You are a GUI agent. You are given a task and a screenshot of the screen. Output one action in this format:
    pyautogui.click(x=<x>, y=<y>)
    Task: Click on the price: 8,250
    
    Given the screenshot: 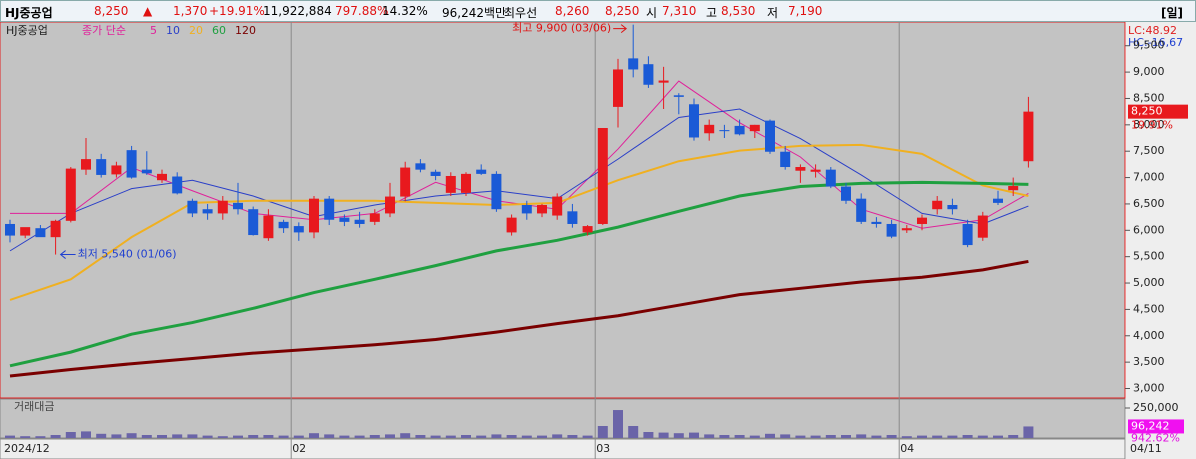 What is the action you would take?
    pyautogui.click(x=111, y=11)
    